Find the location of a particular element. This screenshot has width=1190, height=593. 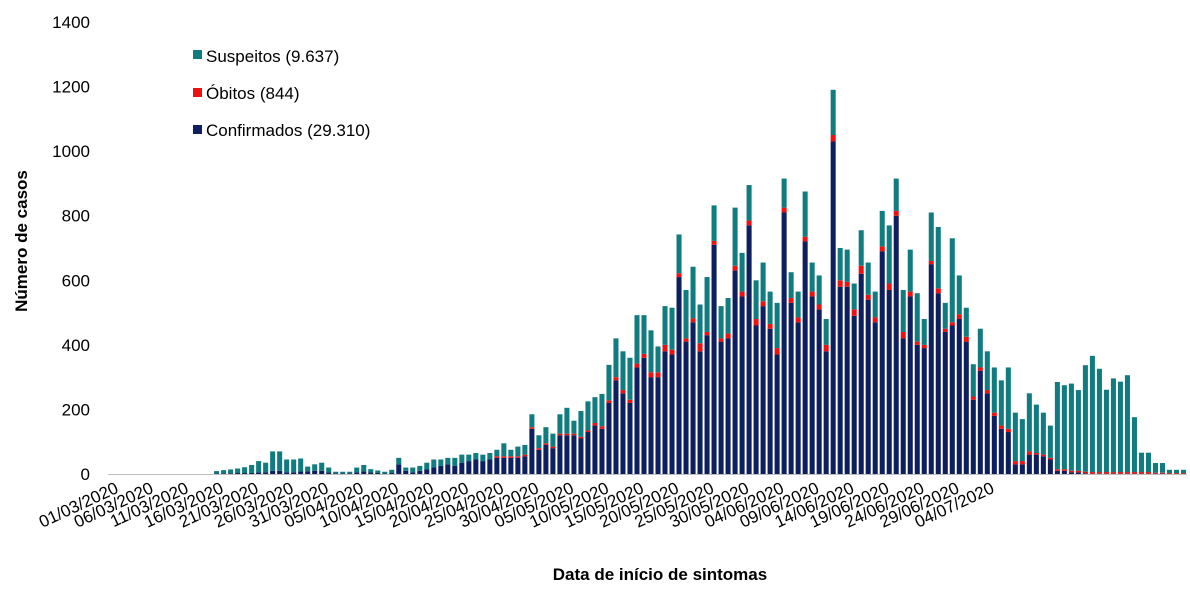

y-tick-label: 1200 is located at coordinates (71, 87).